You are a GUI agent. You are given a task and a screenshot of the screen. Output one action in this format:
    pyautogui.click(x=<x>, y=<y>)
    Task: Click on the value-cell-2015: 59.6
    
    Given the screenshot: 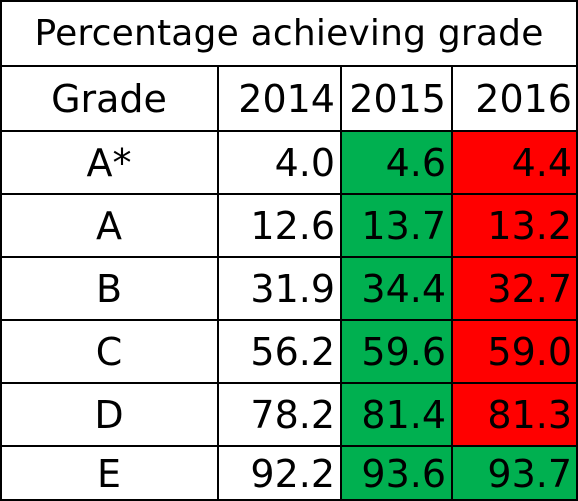 What is the action you would take?
    pyautogui.click(x=396, y=351)
    